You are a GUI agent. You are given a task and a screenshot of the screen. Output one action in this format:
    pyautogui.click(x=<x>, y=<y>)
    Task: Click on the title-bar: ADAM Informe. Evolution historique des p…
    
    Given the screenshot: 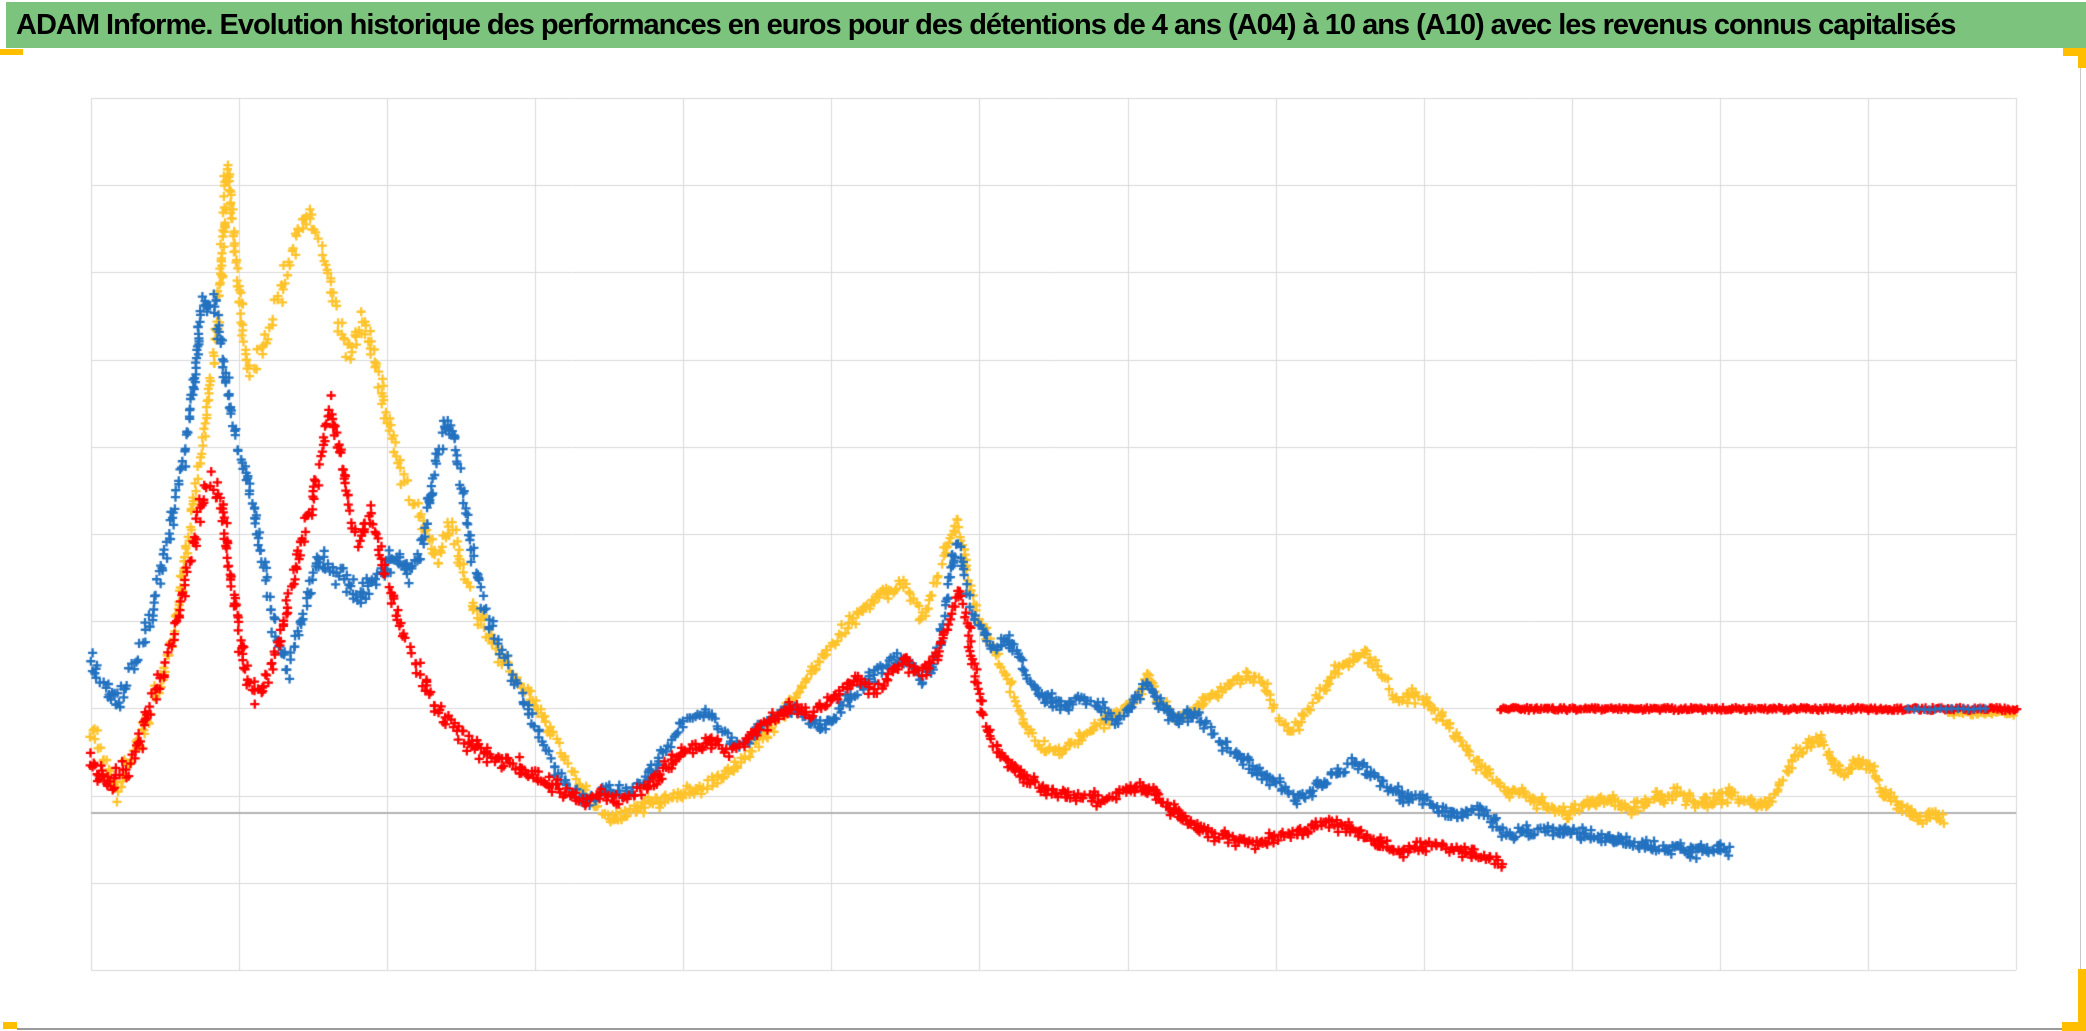 What is the action you would take?
    pyautogui.click(x=1046, y=25)
    